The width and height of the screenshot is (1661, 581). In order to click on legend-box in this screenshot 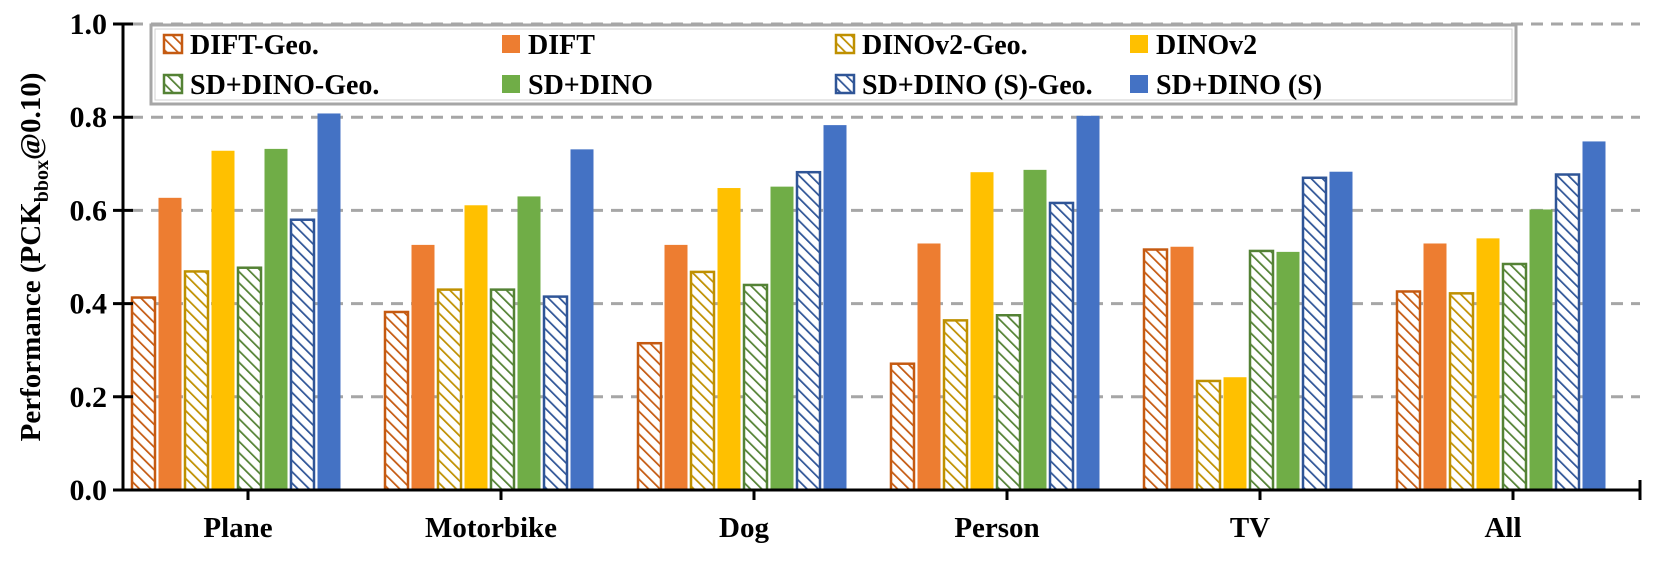, I will do `click(833, 64)`.